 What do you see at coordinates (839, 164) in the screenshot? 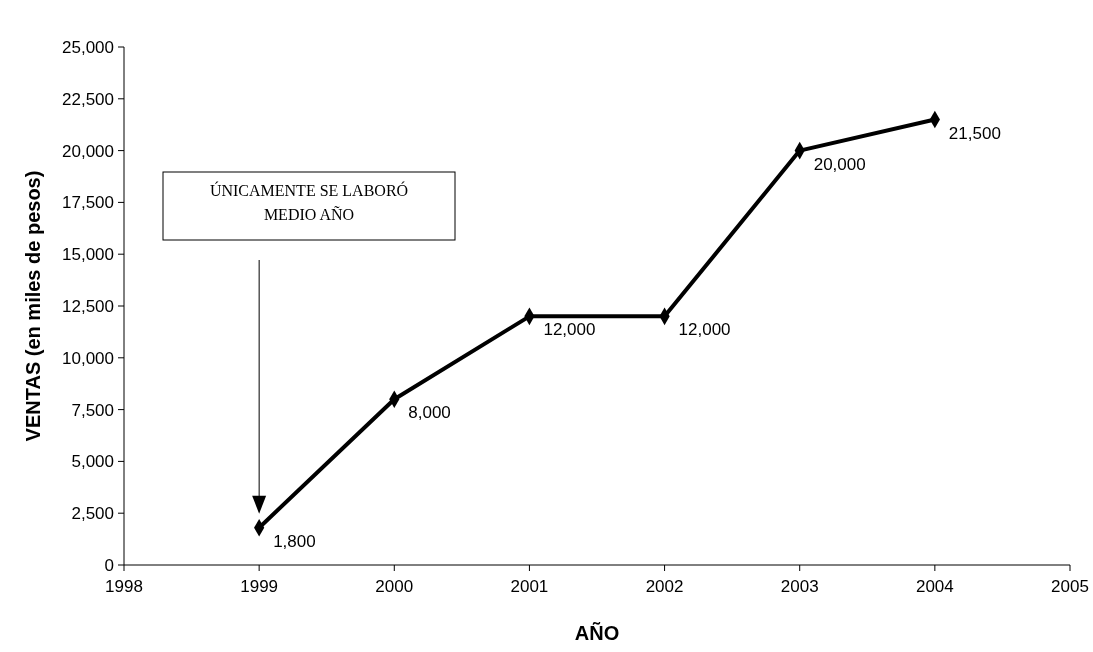
I see `data-label: 20,000` at bounding box center [839, 164].